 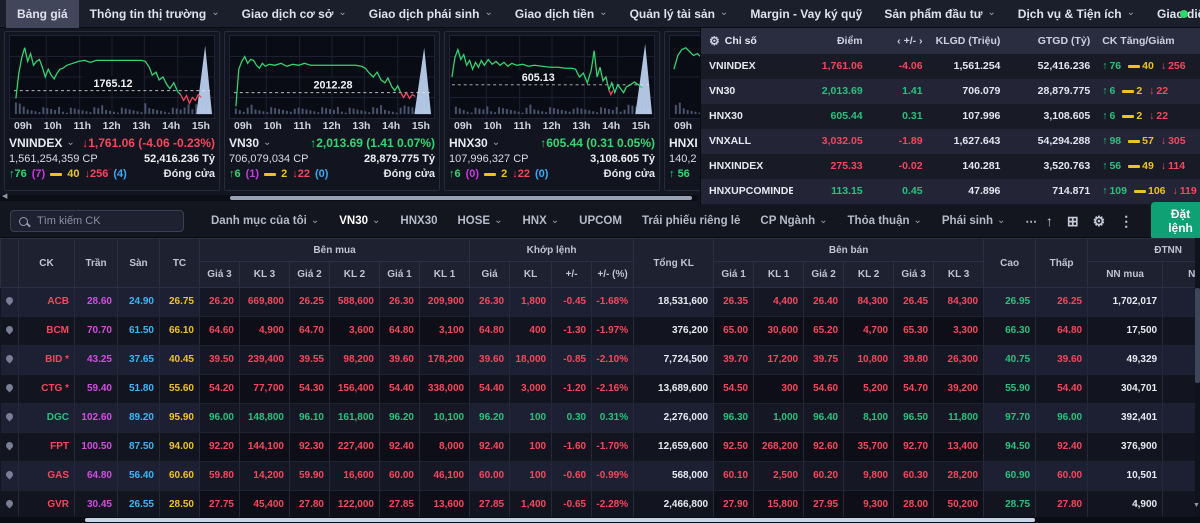 I want to click on chart-index-name: HNX30, so click(x=468, y=143).